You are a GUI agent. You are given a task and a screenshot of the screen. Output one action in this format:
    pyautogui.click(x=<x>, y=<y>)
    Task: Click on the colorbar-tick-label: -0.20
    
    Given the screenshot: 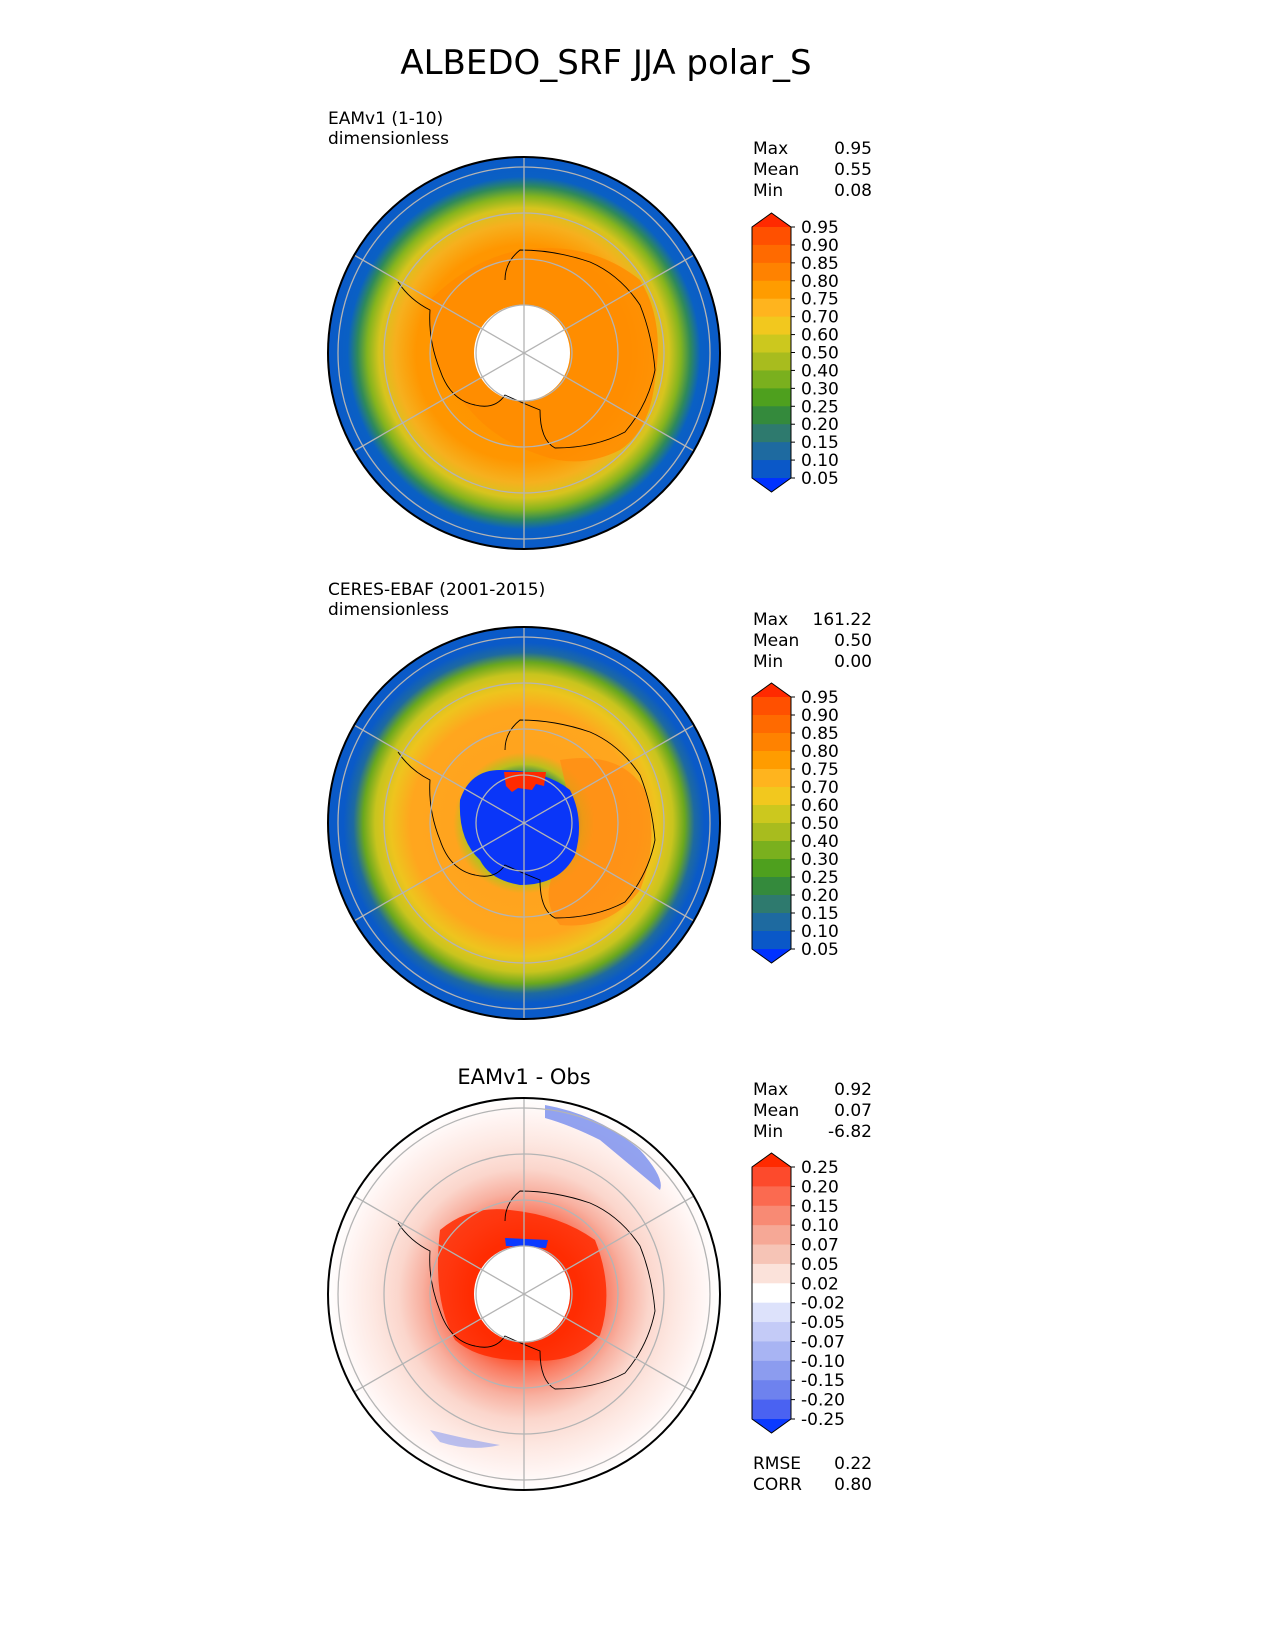 What is the action you would take?
    pyautogui.click(x=823, y=1401)
    